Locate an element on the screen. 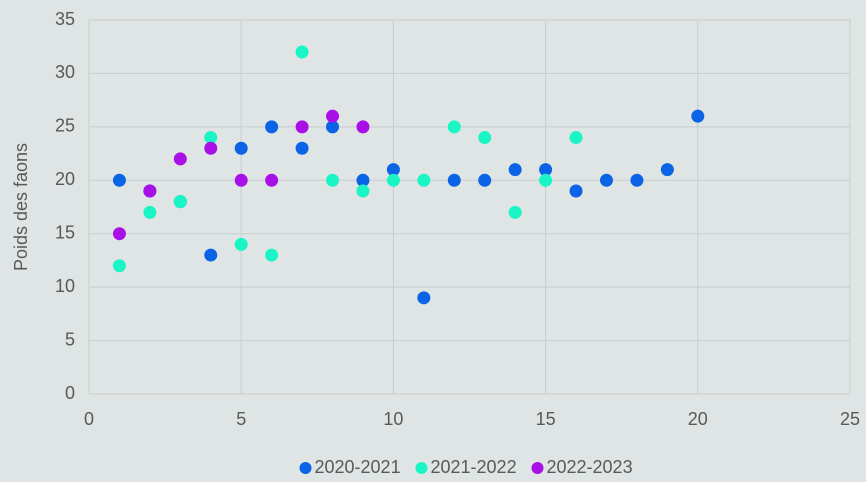 The height and width of the screenshot is (482, 866). x-tick-label: 5 is located at coordinates (241, 419).